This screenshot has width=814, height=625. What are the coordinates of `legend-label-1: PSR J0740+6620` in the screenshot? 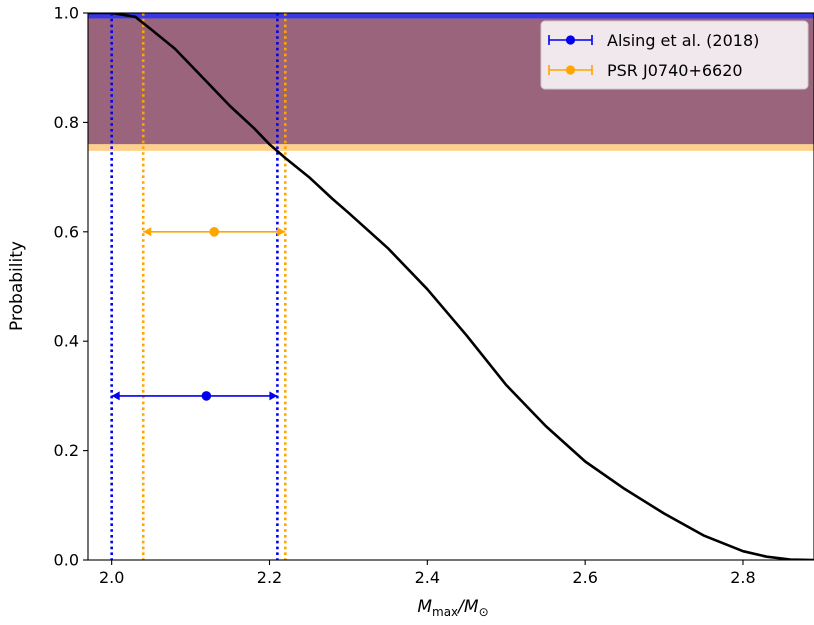 It's located at (675, 70).